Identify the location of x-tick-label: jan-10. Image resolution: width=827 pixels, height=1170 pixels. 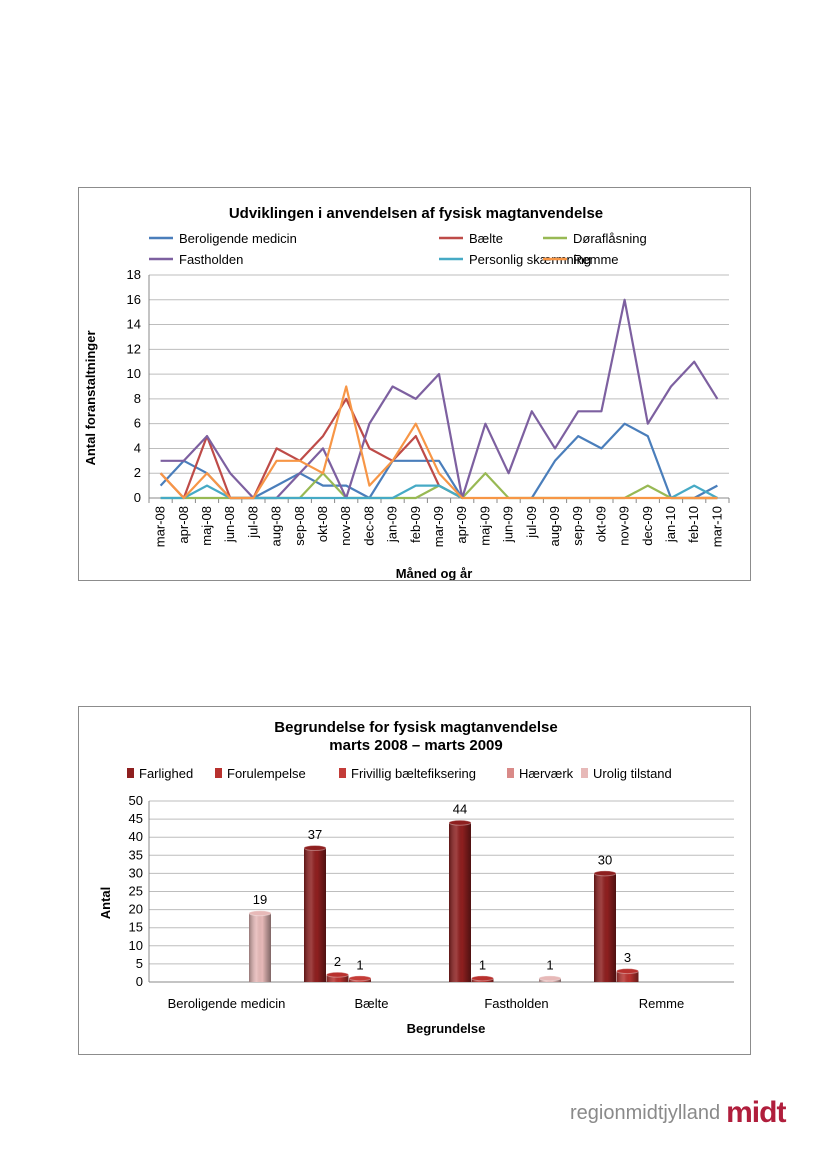
(670, 524).